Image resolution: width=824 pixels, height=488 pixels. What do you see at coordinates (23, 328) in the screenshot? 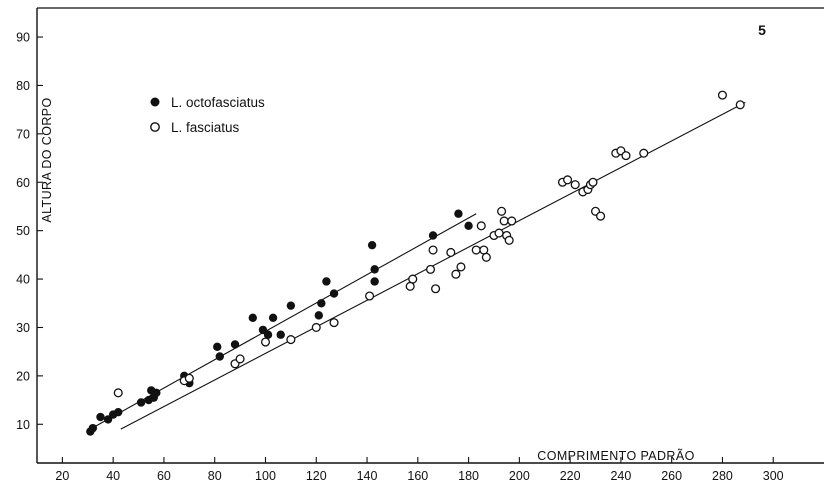
I see `y-tick-label: 30` at bounding box center [23, 328].